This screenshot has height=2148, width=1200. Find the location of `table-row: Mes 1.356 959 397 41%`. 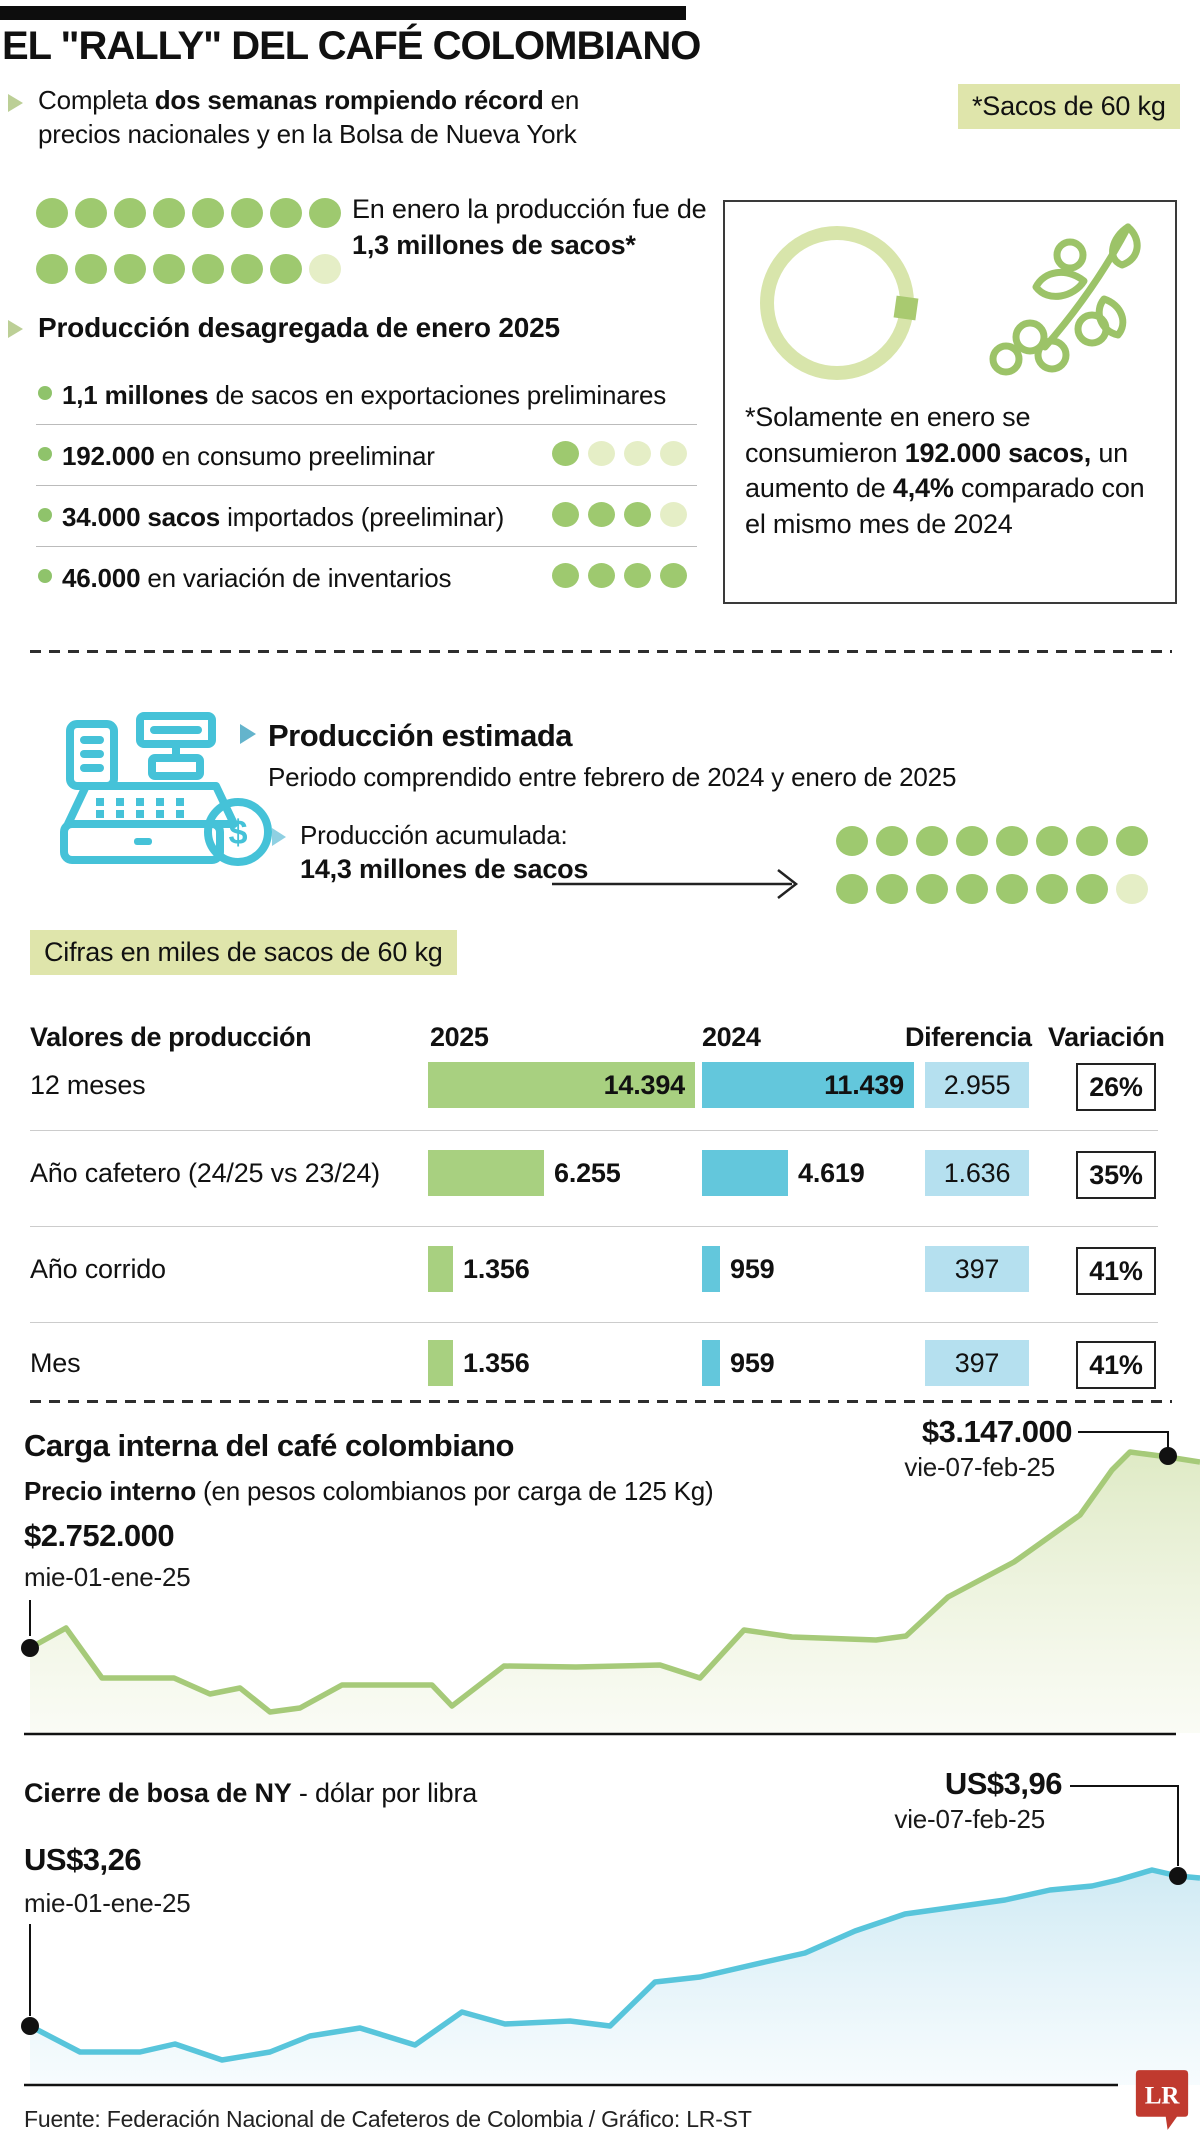

table-row: Mes 1.356 959 397 41% is located at coordinates (600, 1364).